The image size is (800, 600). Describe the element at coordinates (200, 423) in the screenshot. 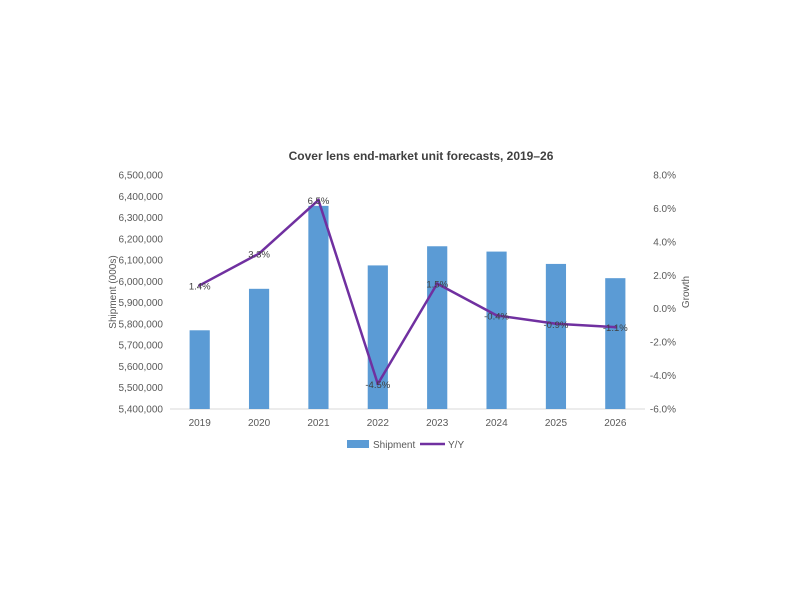

I see `x-tick-label: 2019` at that location.